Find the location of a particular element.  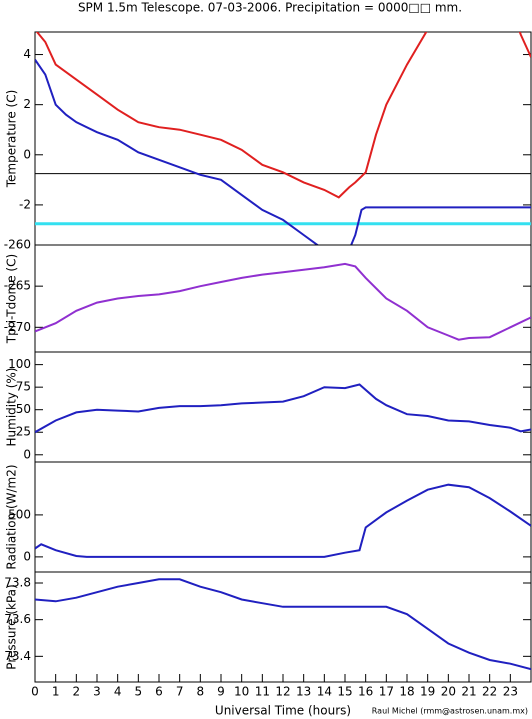

x-tick-label: 10 is located at coordinates (241, 692).